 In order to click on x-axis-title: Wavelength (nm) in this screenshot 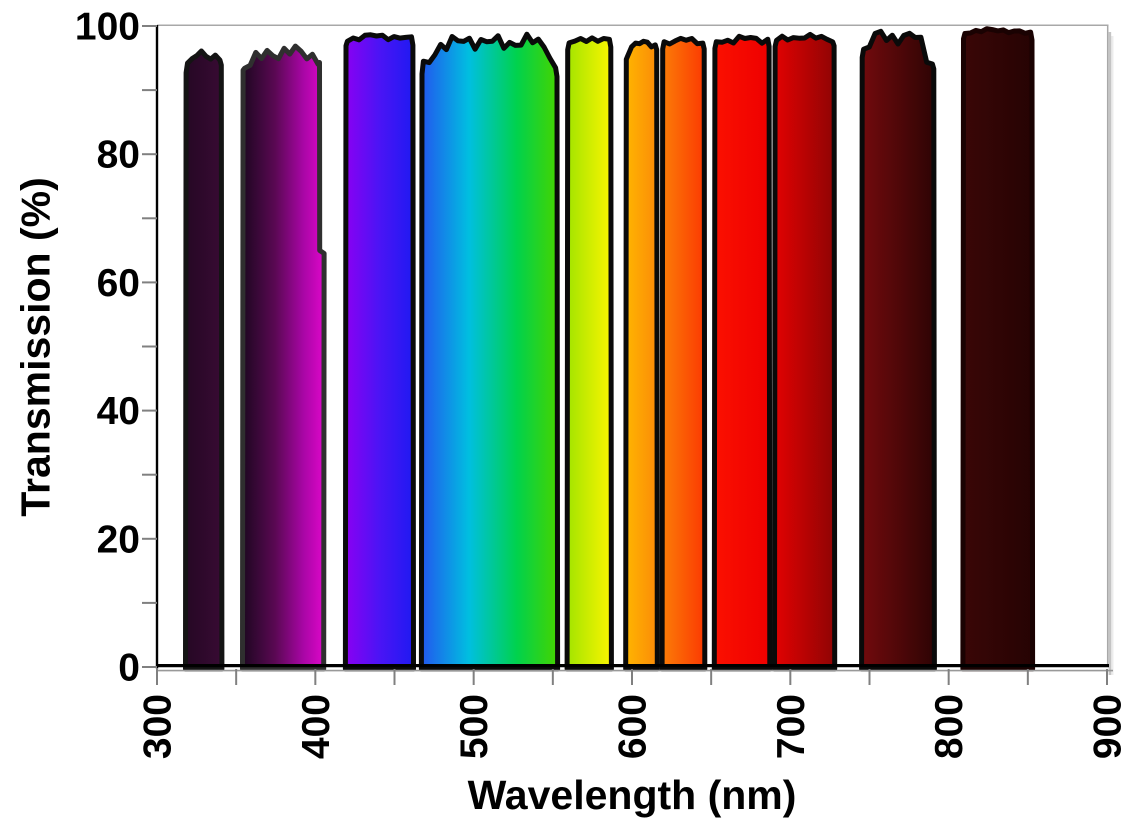, I will do `click(632, 795)`.